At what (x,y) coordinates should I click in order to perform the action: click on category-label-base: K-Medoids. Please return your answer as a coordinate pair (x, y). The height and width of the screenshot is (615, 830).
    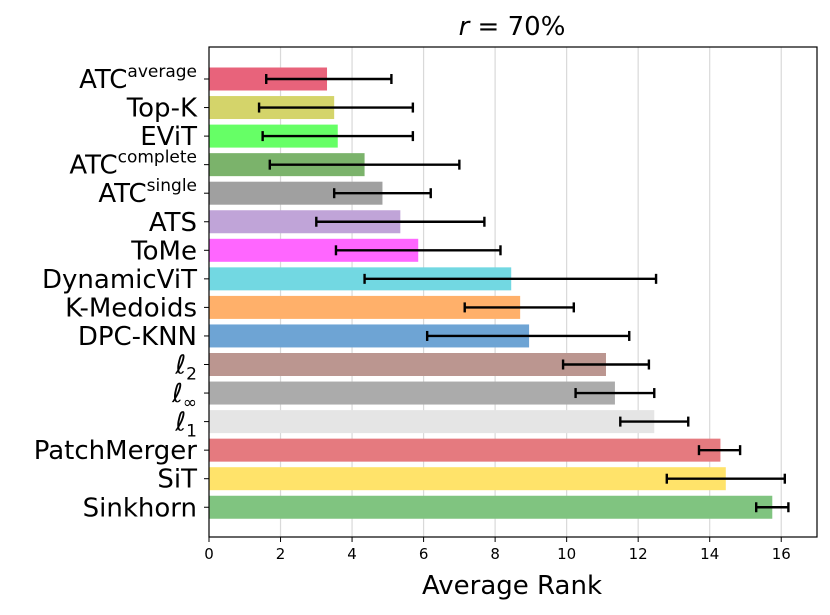
    Looking at the image, I should click on (131, 308).